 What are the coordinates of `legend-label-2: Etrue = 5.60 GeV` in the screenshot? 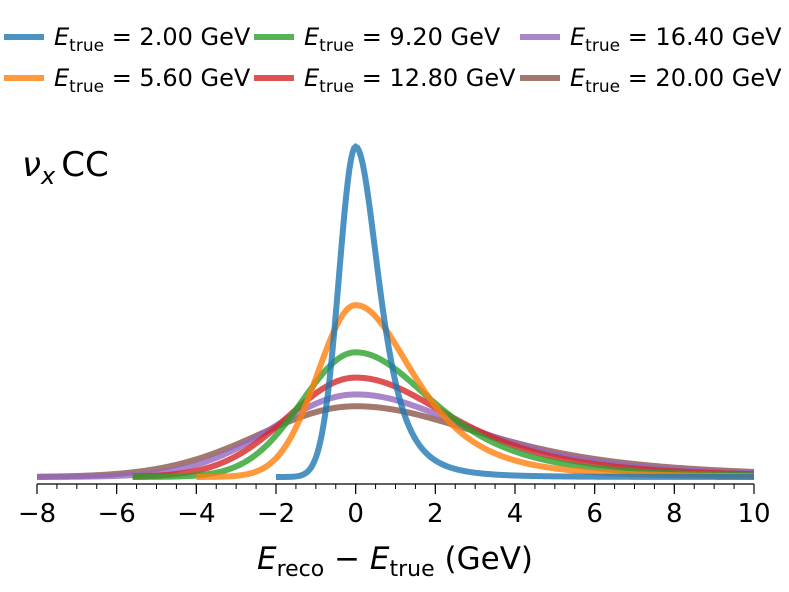 It's located at (152, 80).